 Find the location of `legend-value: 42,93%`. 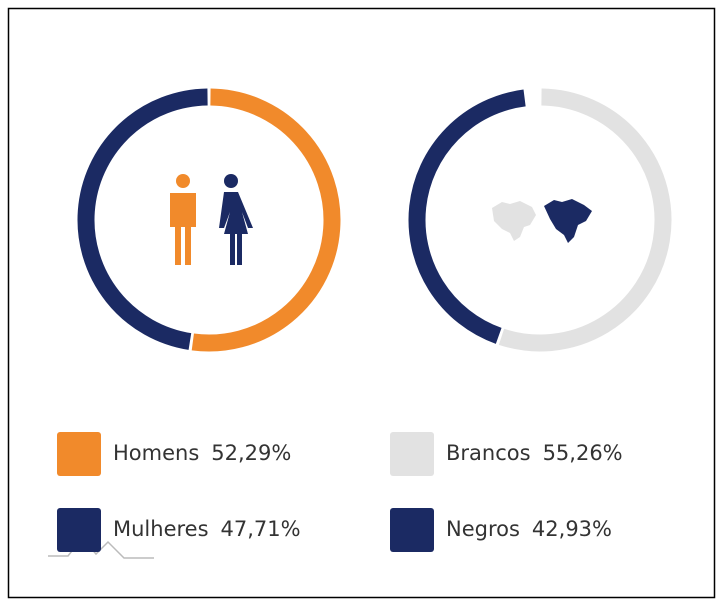

legend-value: 42,93% is located at coordinates (572, 529).